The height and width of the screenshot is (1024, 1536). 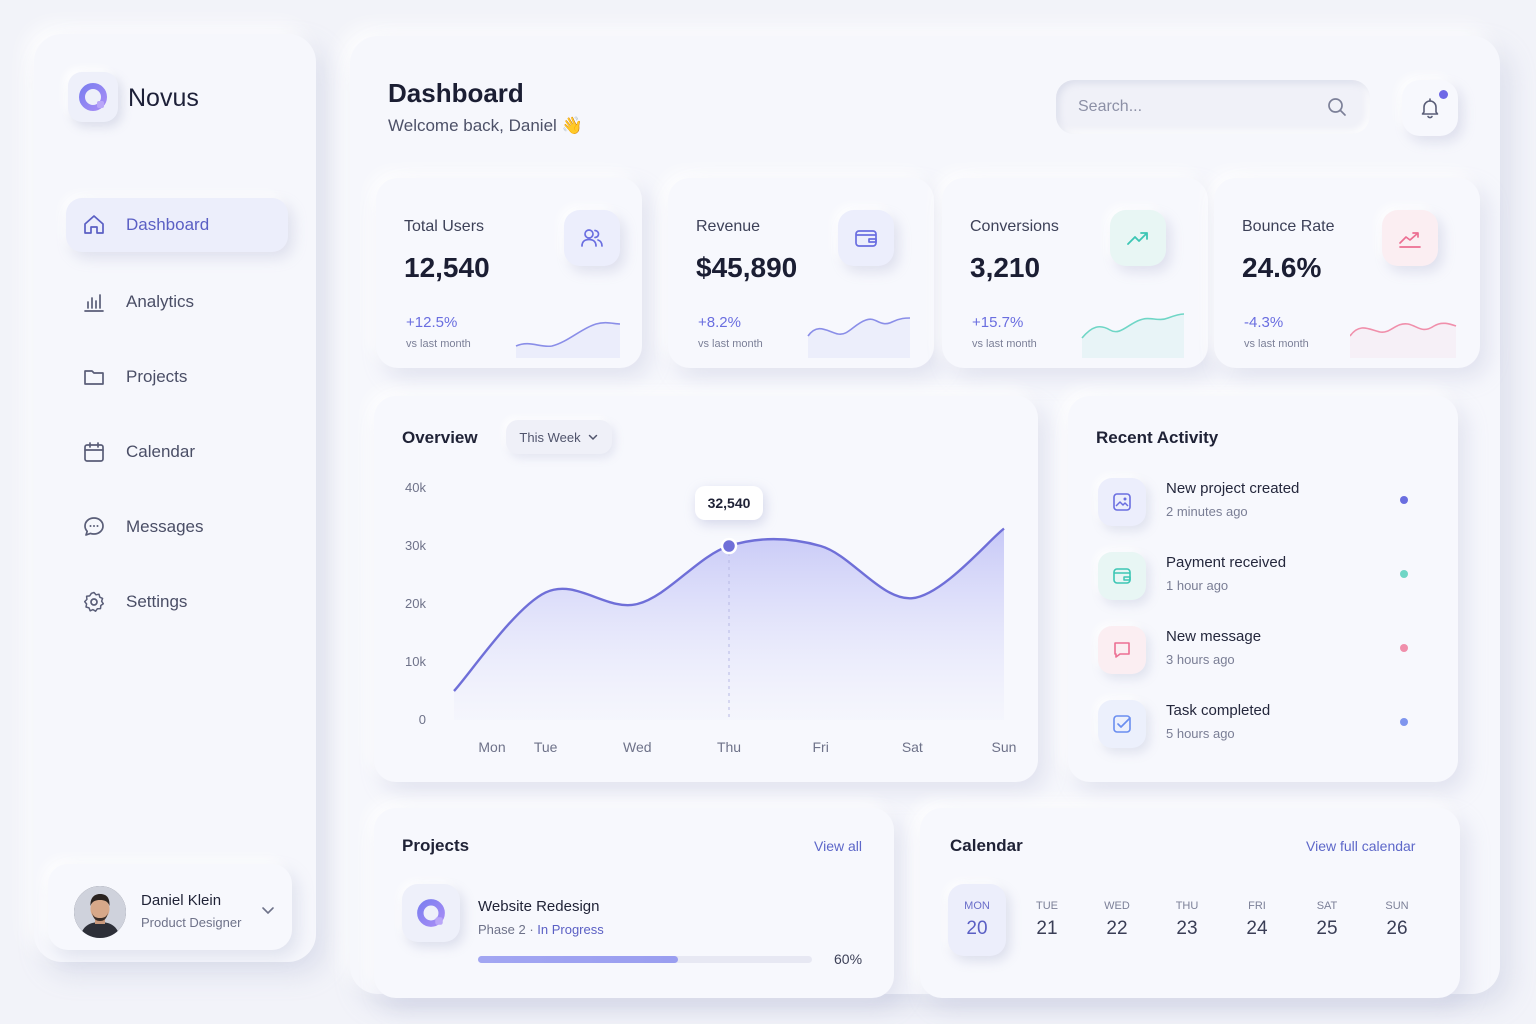 I want to click on notifications-button, so click(x=1430, y=108).